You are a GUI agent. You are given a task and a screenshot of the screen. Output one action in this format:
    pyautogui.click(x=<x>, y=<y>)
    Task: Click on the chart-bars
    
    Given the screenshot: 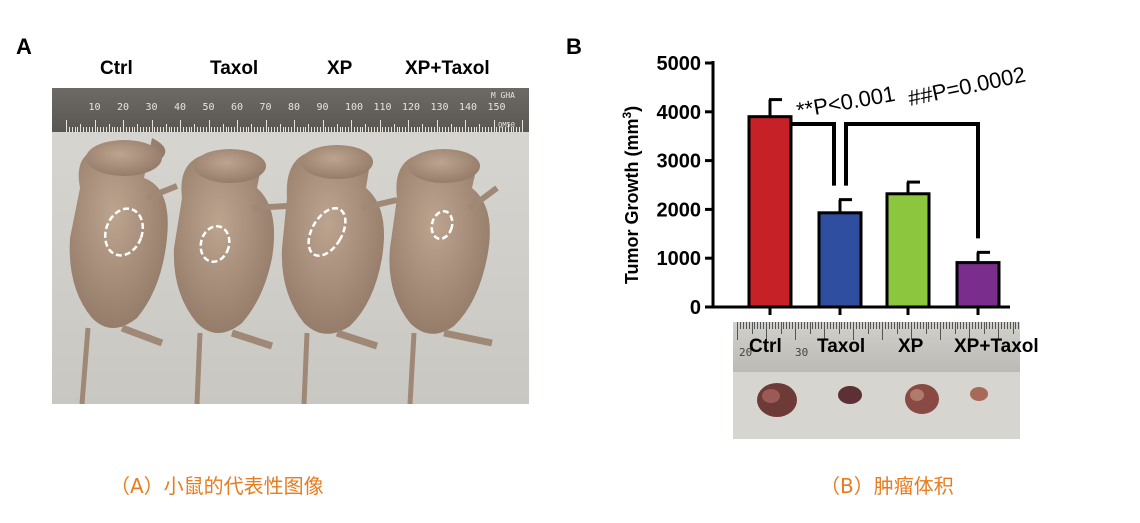 What is the action you would take?
    pyautogui.click(x=874, y=203)
    